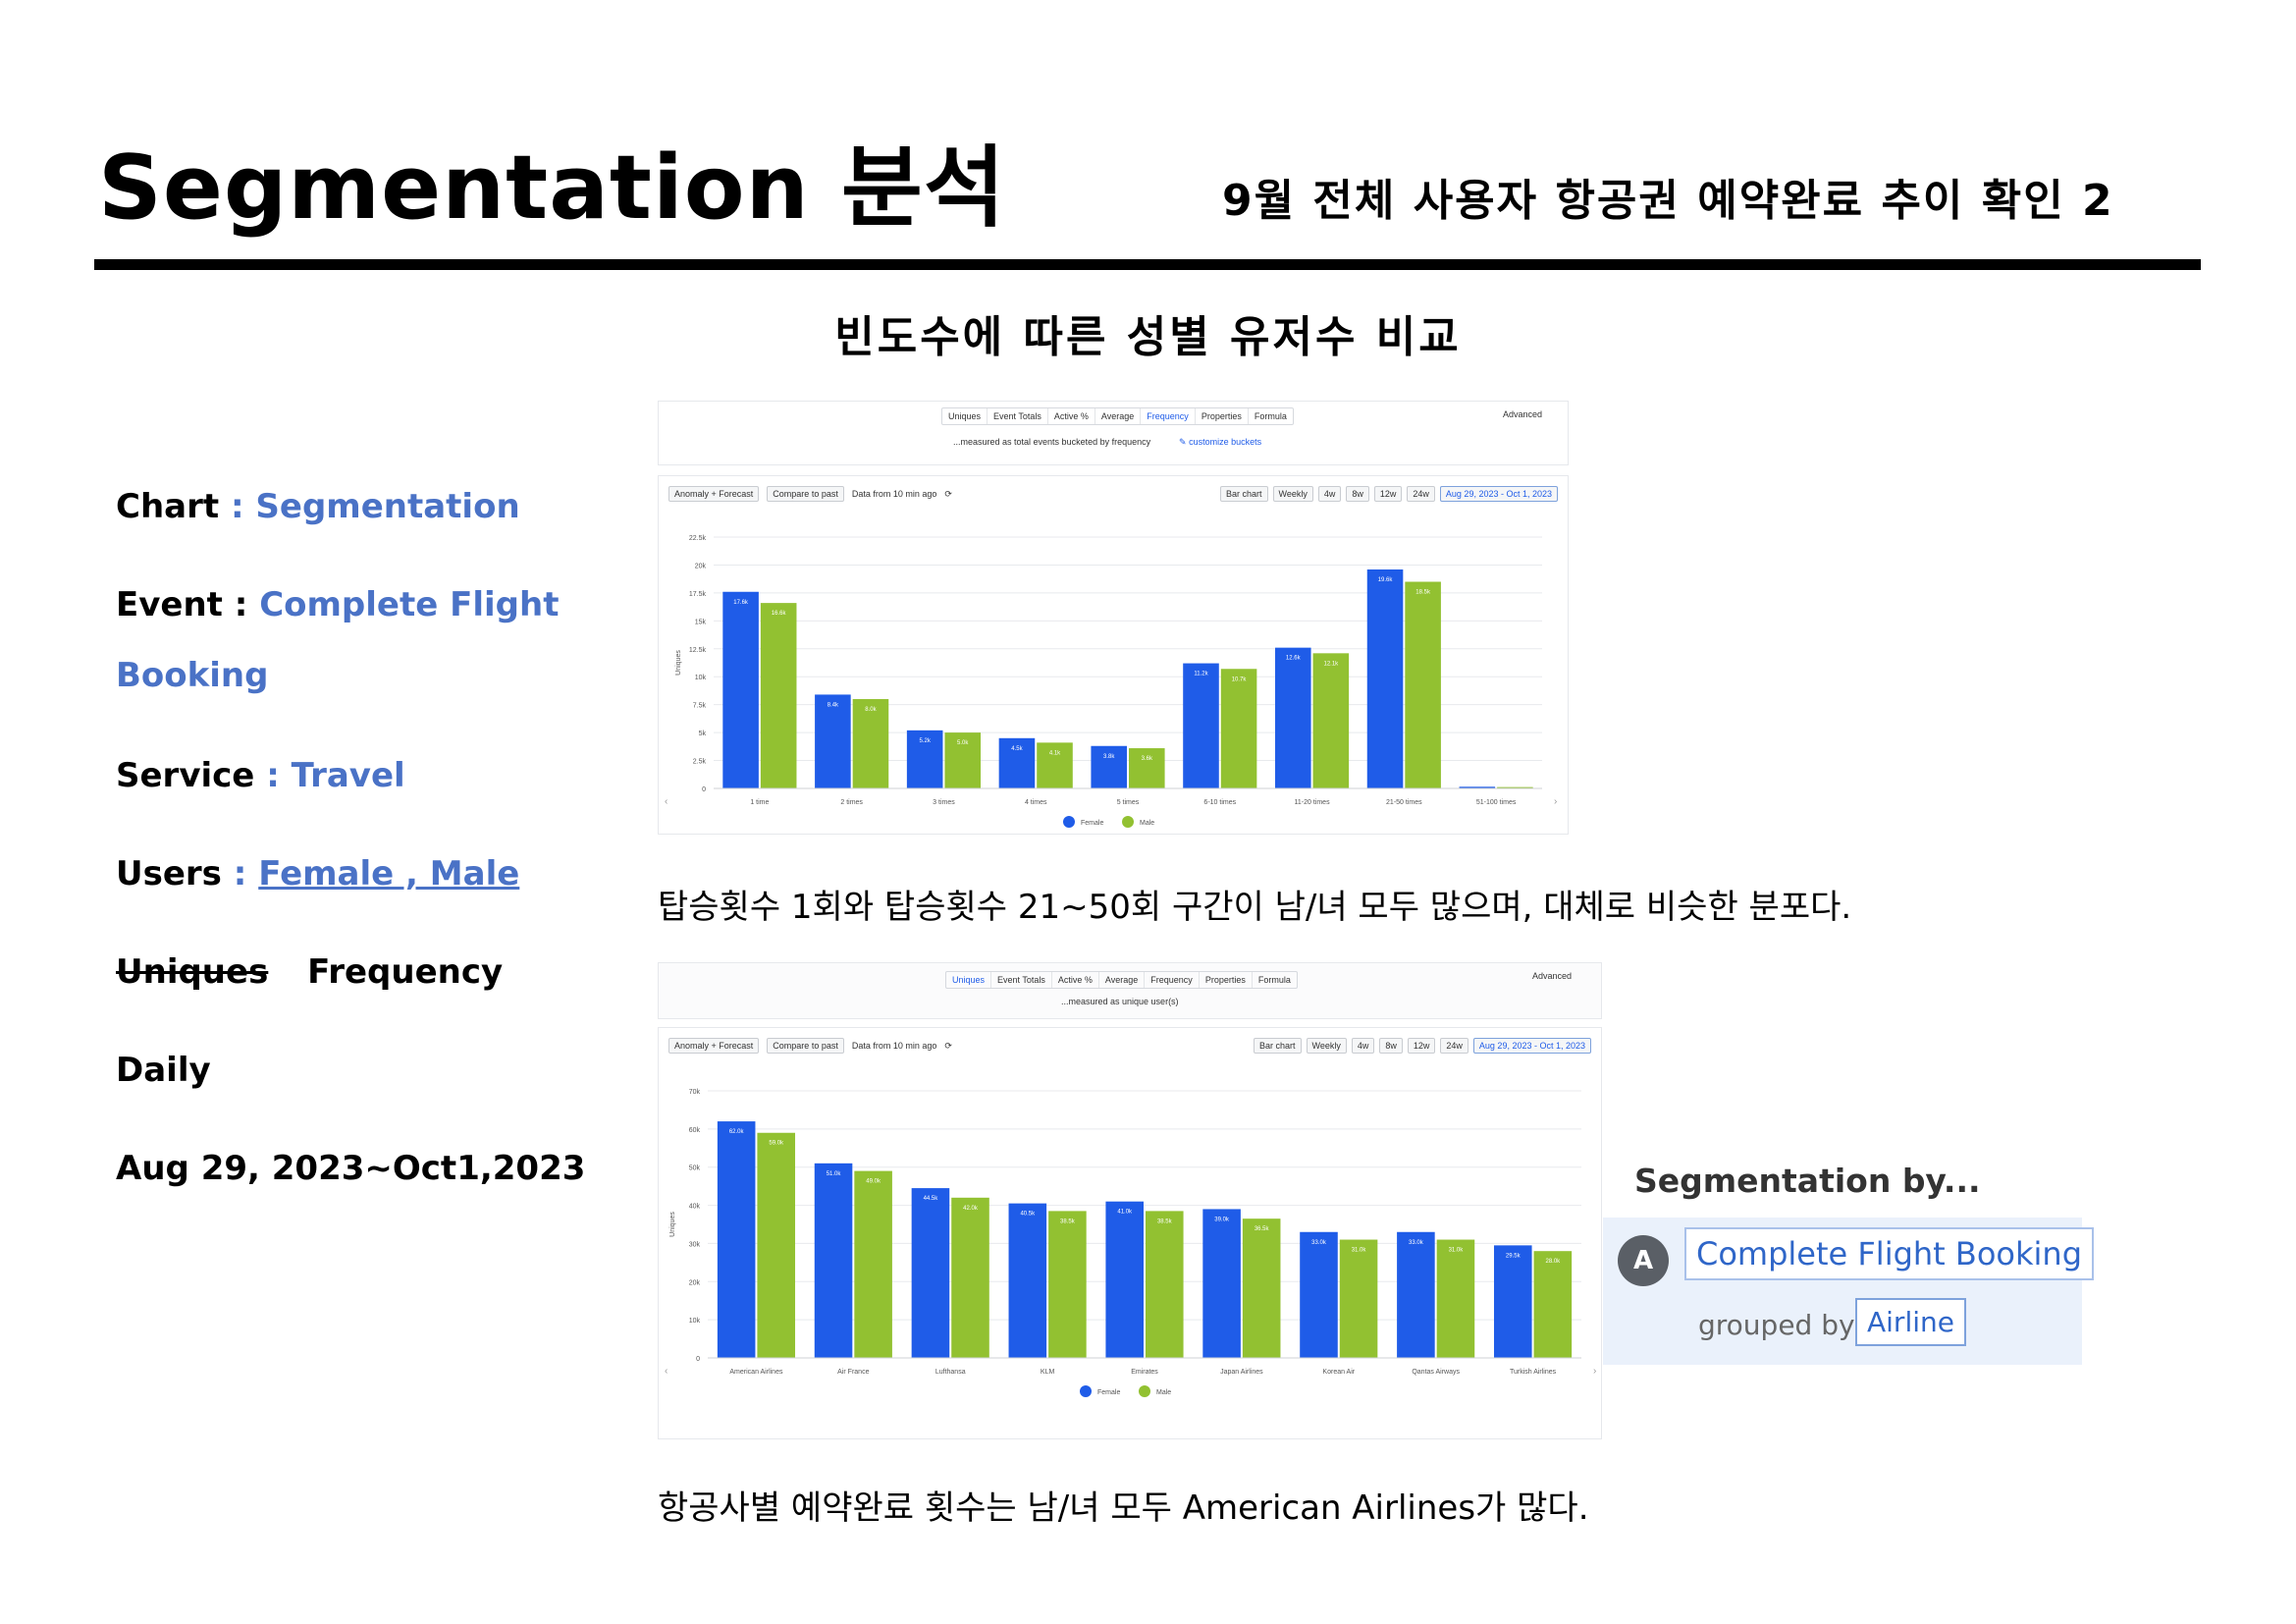 The image size is (2296, 1624). What do you see at coordinates (1125, 1213) in the screenshot?
I see `bar-value-label: 41.0k` at bounding box center [1125, 1213].